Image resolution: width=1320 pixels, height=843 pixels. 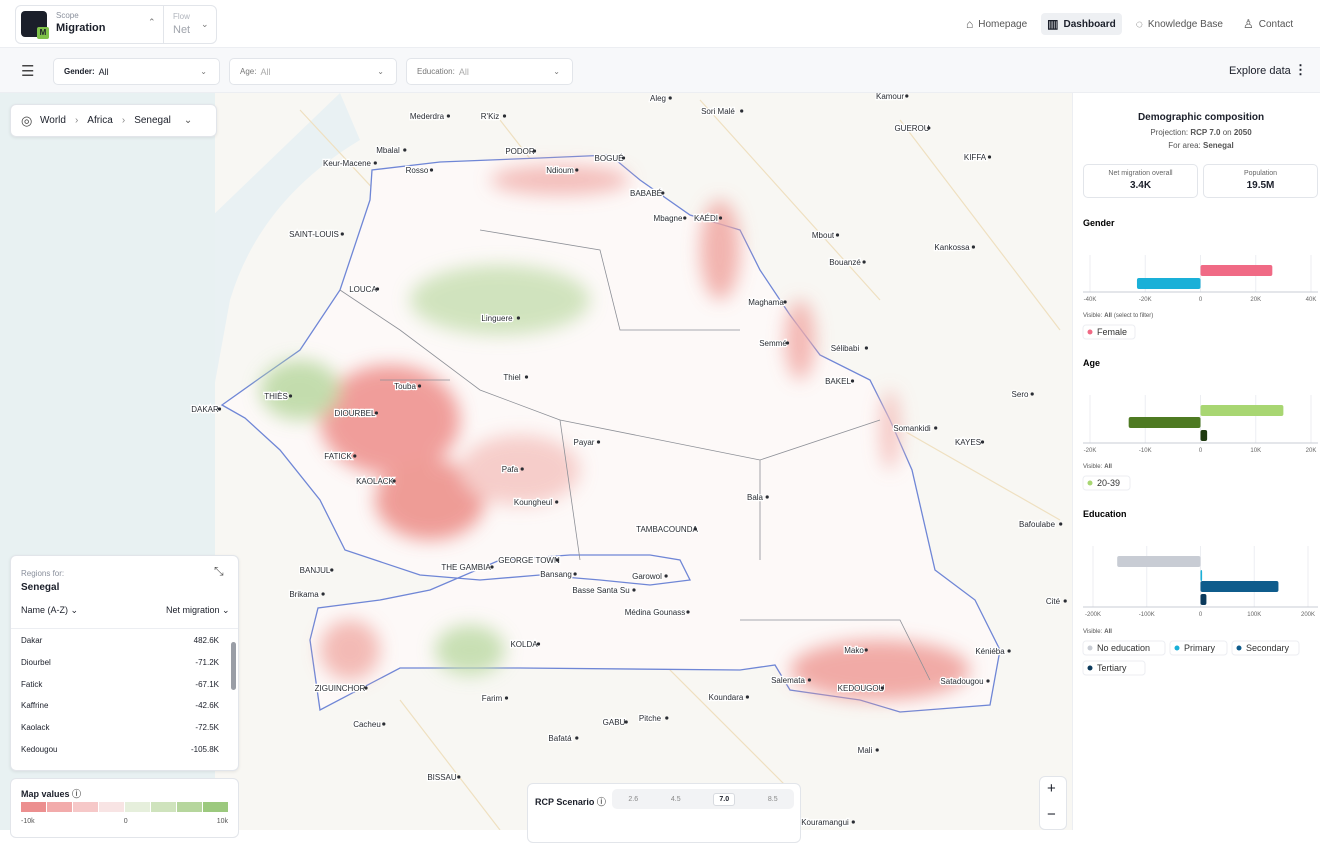 I want to click on place-label: Mbout, so click(x=823, y=235).